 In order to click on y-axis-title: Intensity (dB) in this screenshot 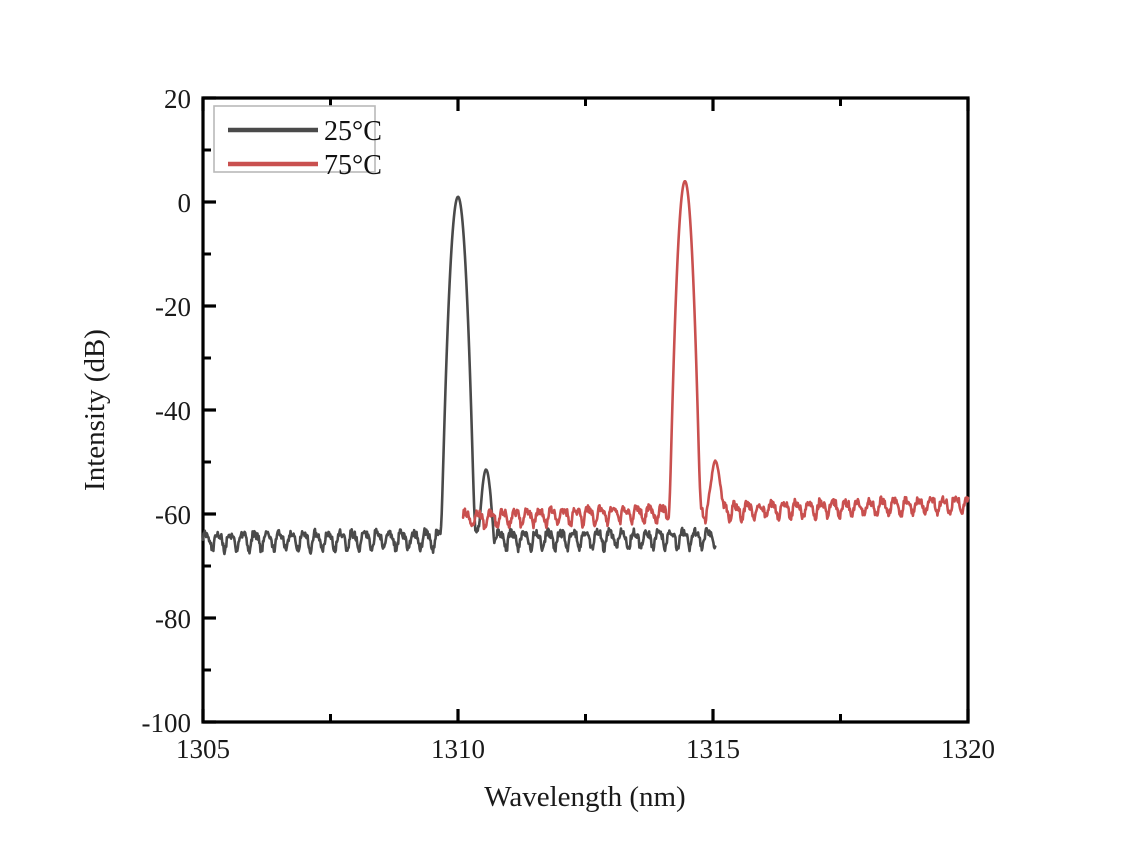, I will do `click(95, 410)`.